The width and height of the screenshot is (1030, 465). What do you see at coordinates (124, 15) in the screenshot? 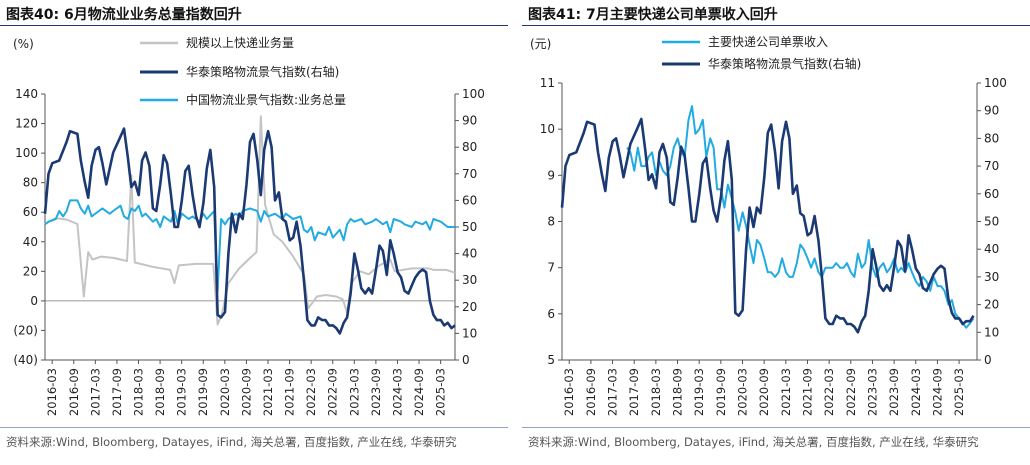
I see `figure-title: 图表40: 6月物流业业务总量指数回升` at bounding box center [124, 15].